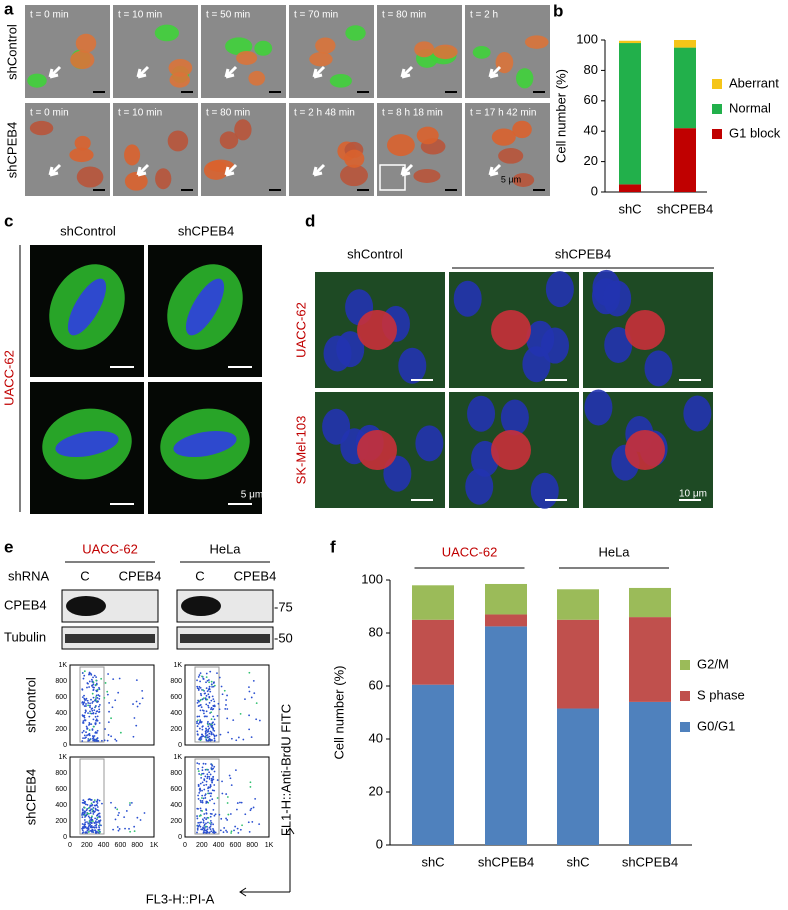  I want to click on group-label: HeLa, so click(614, 551).